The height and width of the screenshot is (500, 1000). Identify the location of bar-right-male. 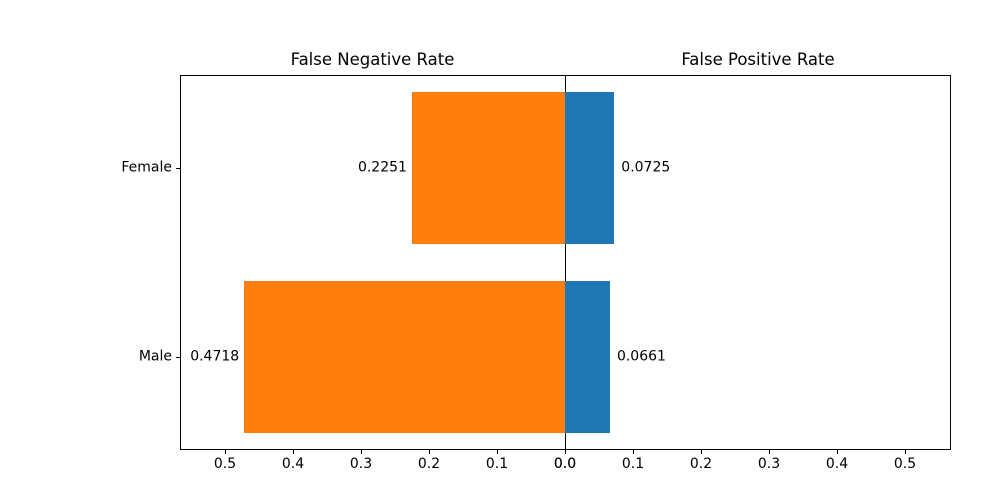
(587, 357).